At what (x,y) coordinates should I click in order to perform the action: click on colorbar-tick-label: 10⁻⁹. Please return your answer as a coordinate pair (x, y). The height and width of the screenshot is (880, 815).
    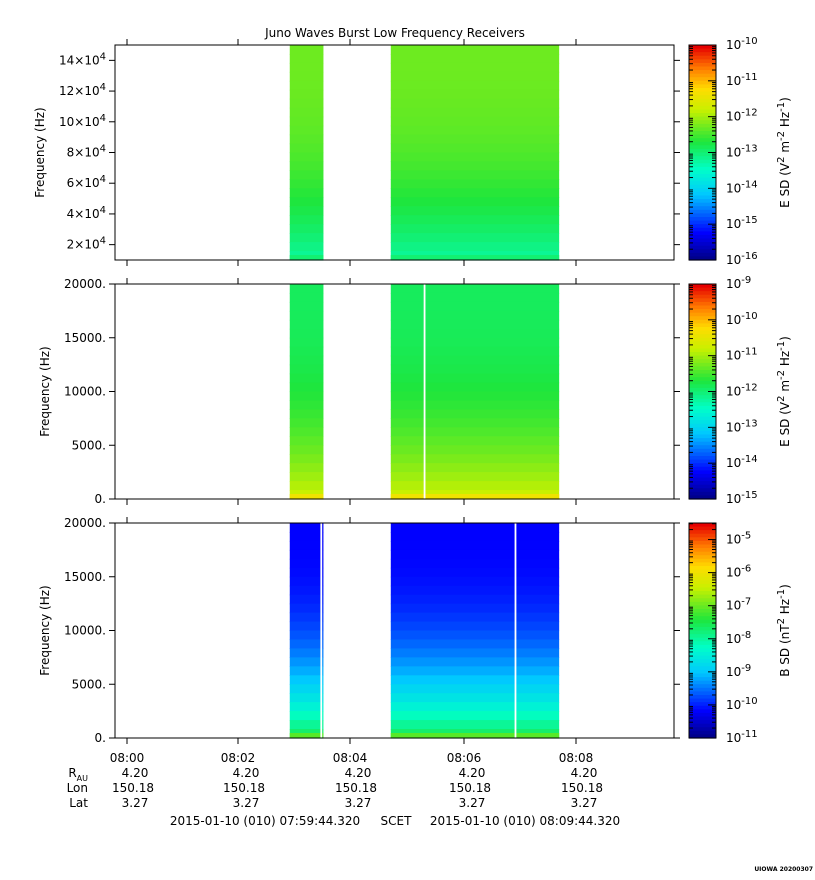
    Looking at the image, I should click on (738, 671).